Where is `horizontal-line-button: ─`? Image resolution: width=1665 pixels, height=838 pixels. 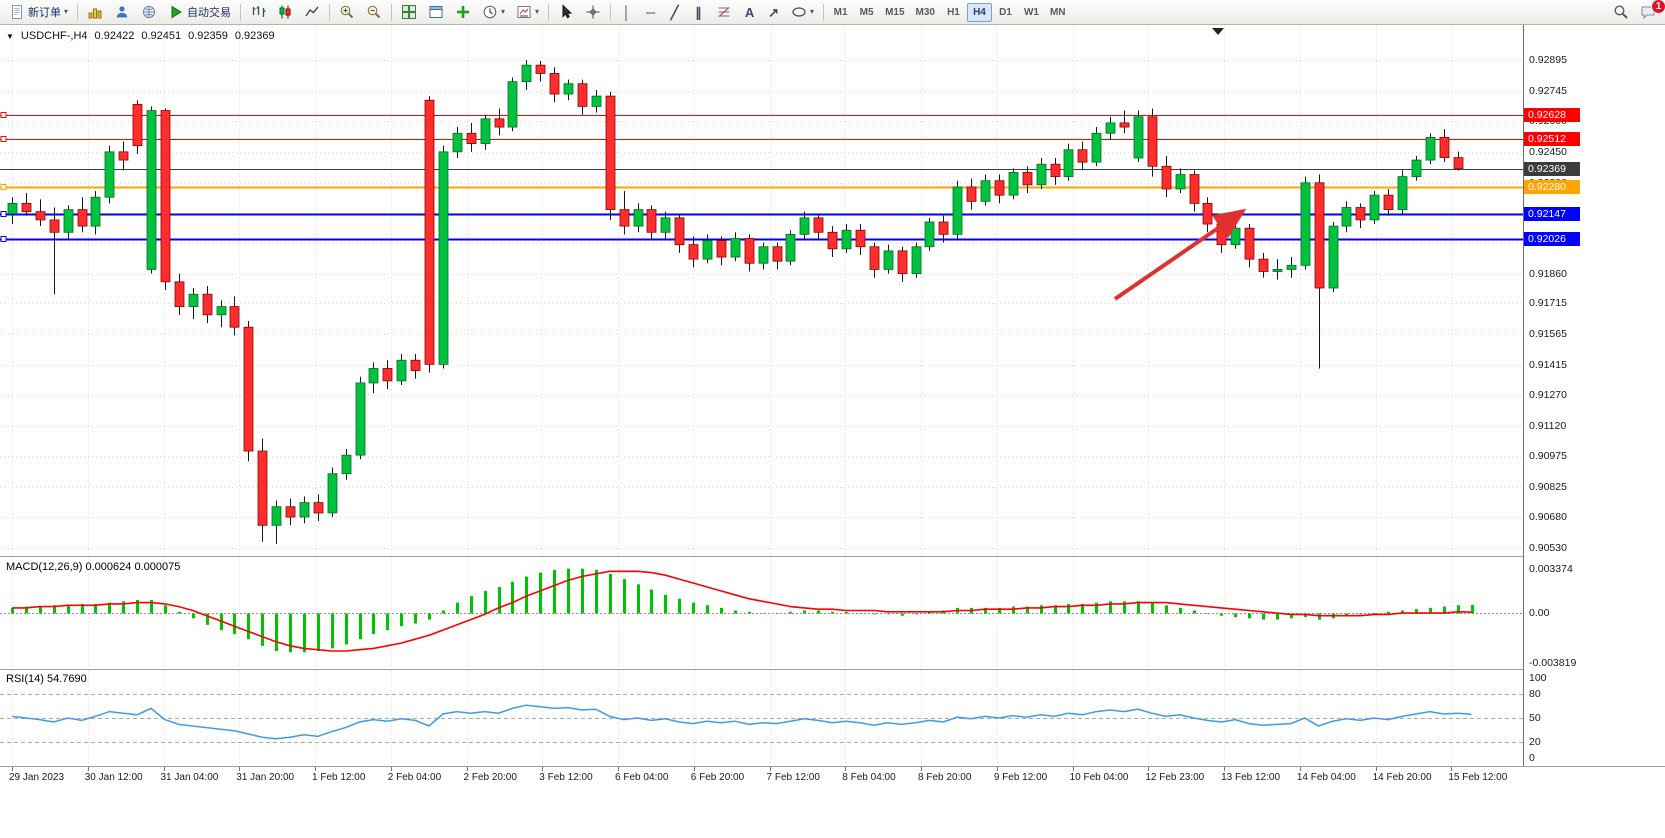 horizontal-line-button: ─ is located at coordinates (650, 12).